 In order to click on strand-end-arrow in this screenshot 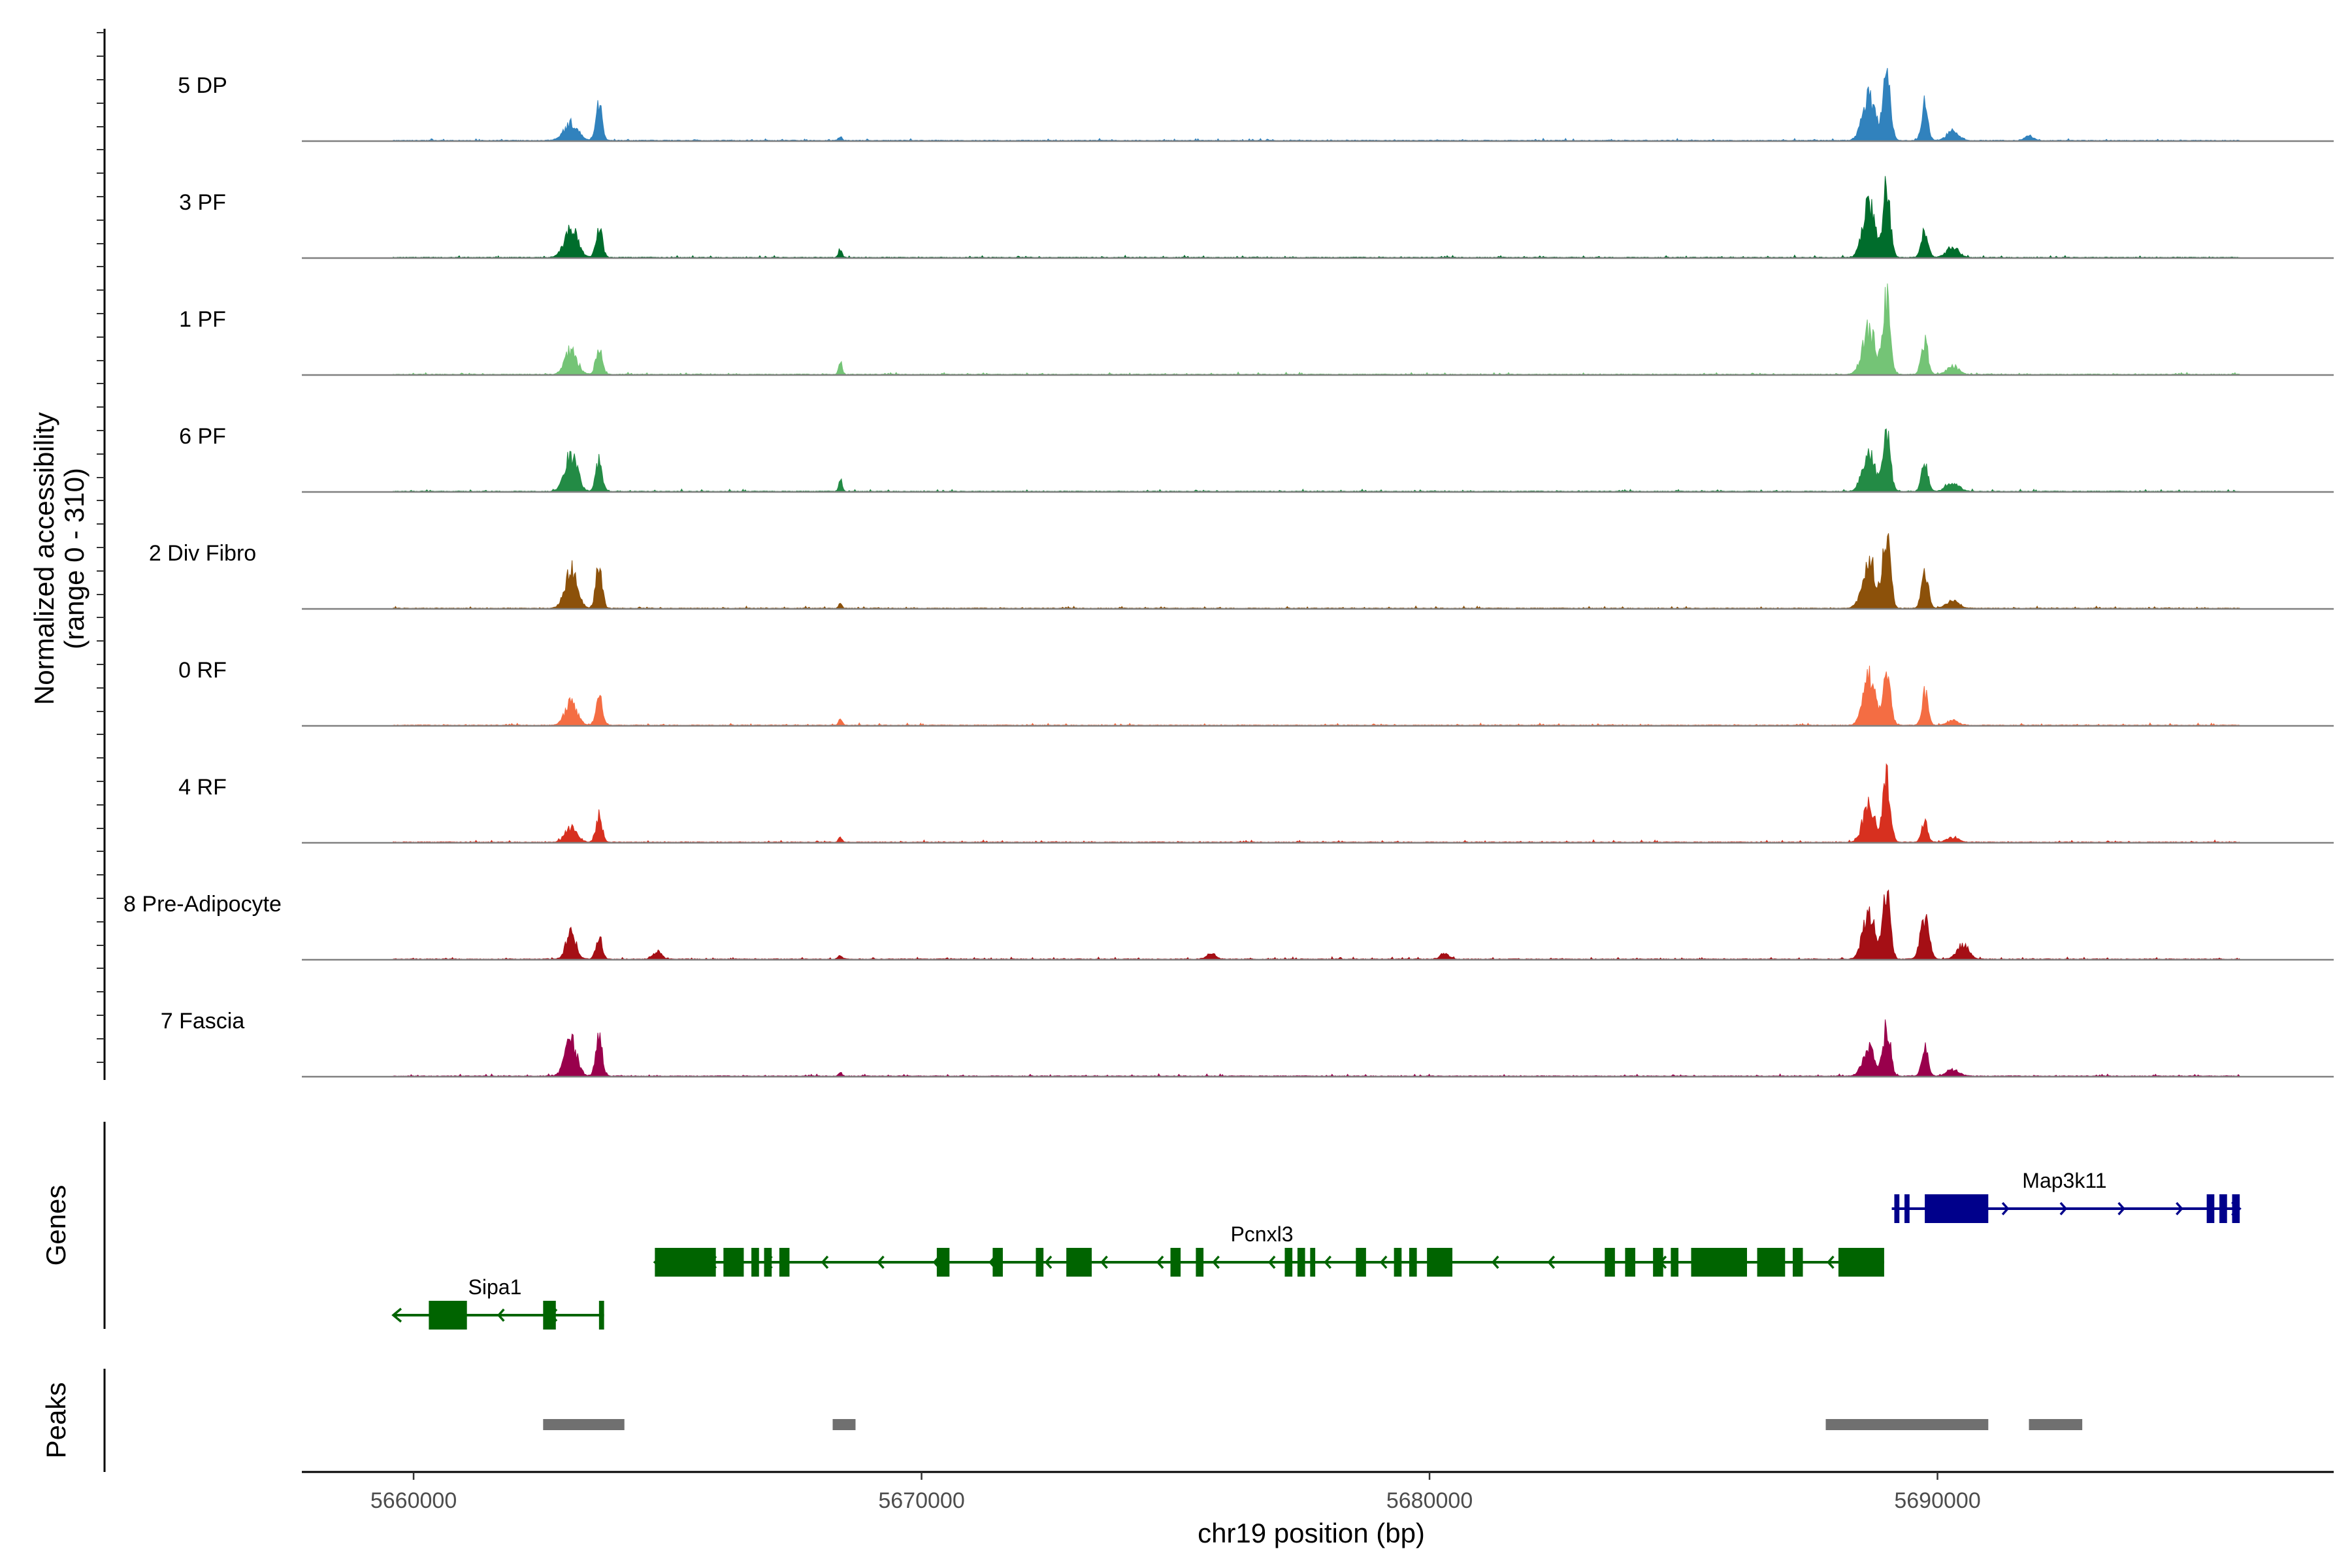, I will do `click(396, 1315)`.